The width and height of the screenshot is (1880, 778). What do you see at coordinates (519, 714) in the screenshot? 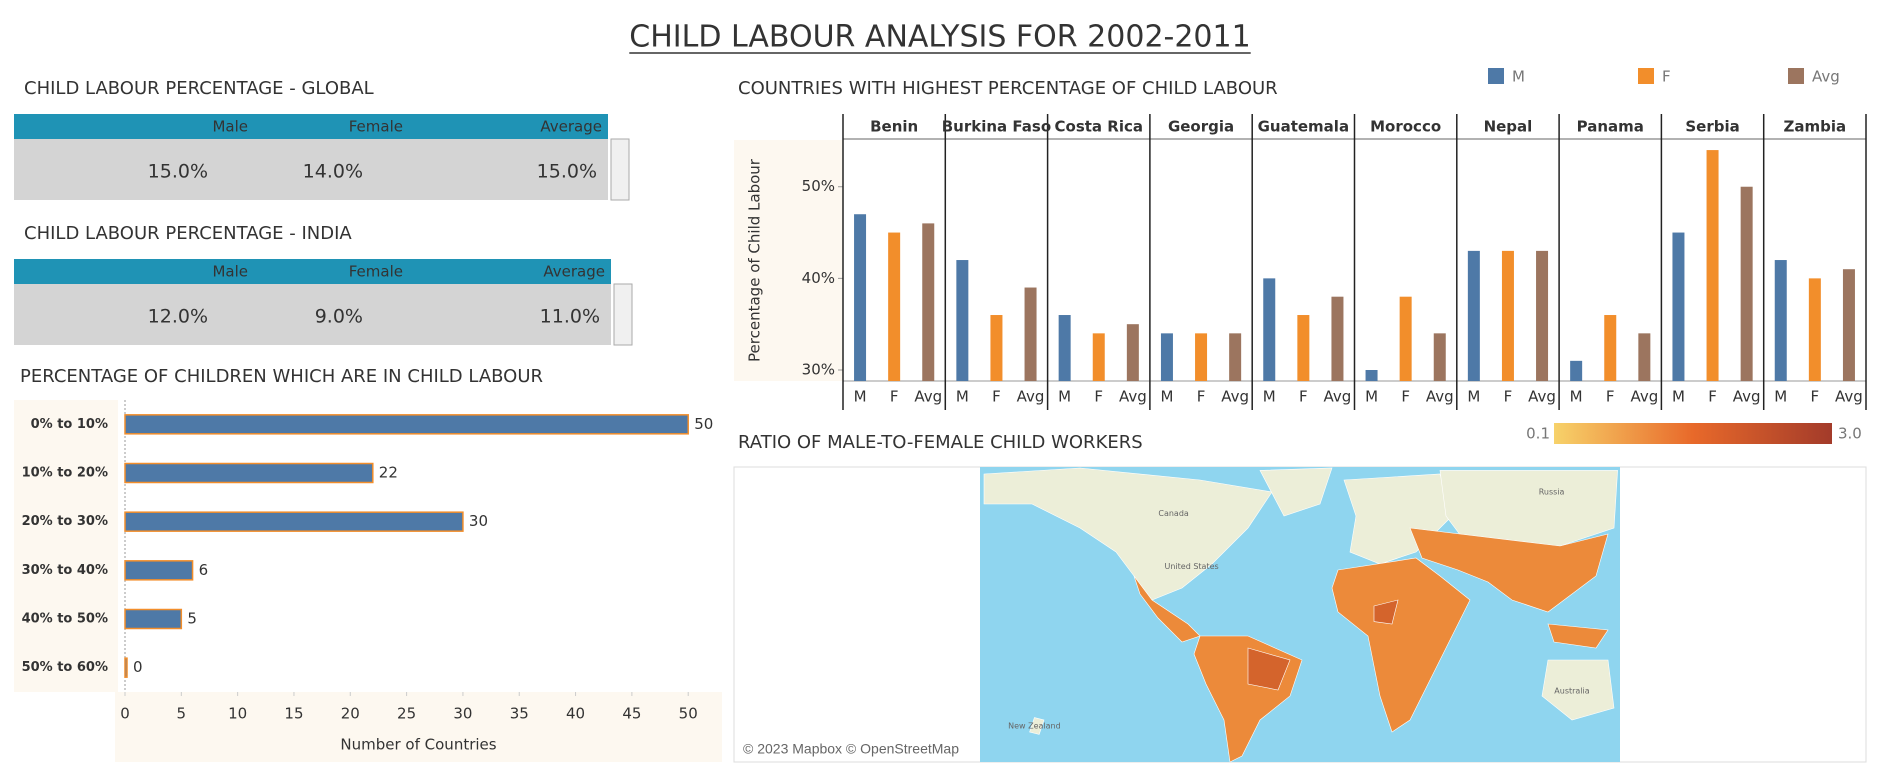
I see `x-tick-label: 35` at bounding box center [519, 714].